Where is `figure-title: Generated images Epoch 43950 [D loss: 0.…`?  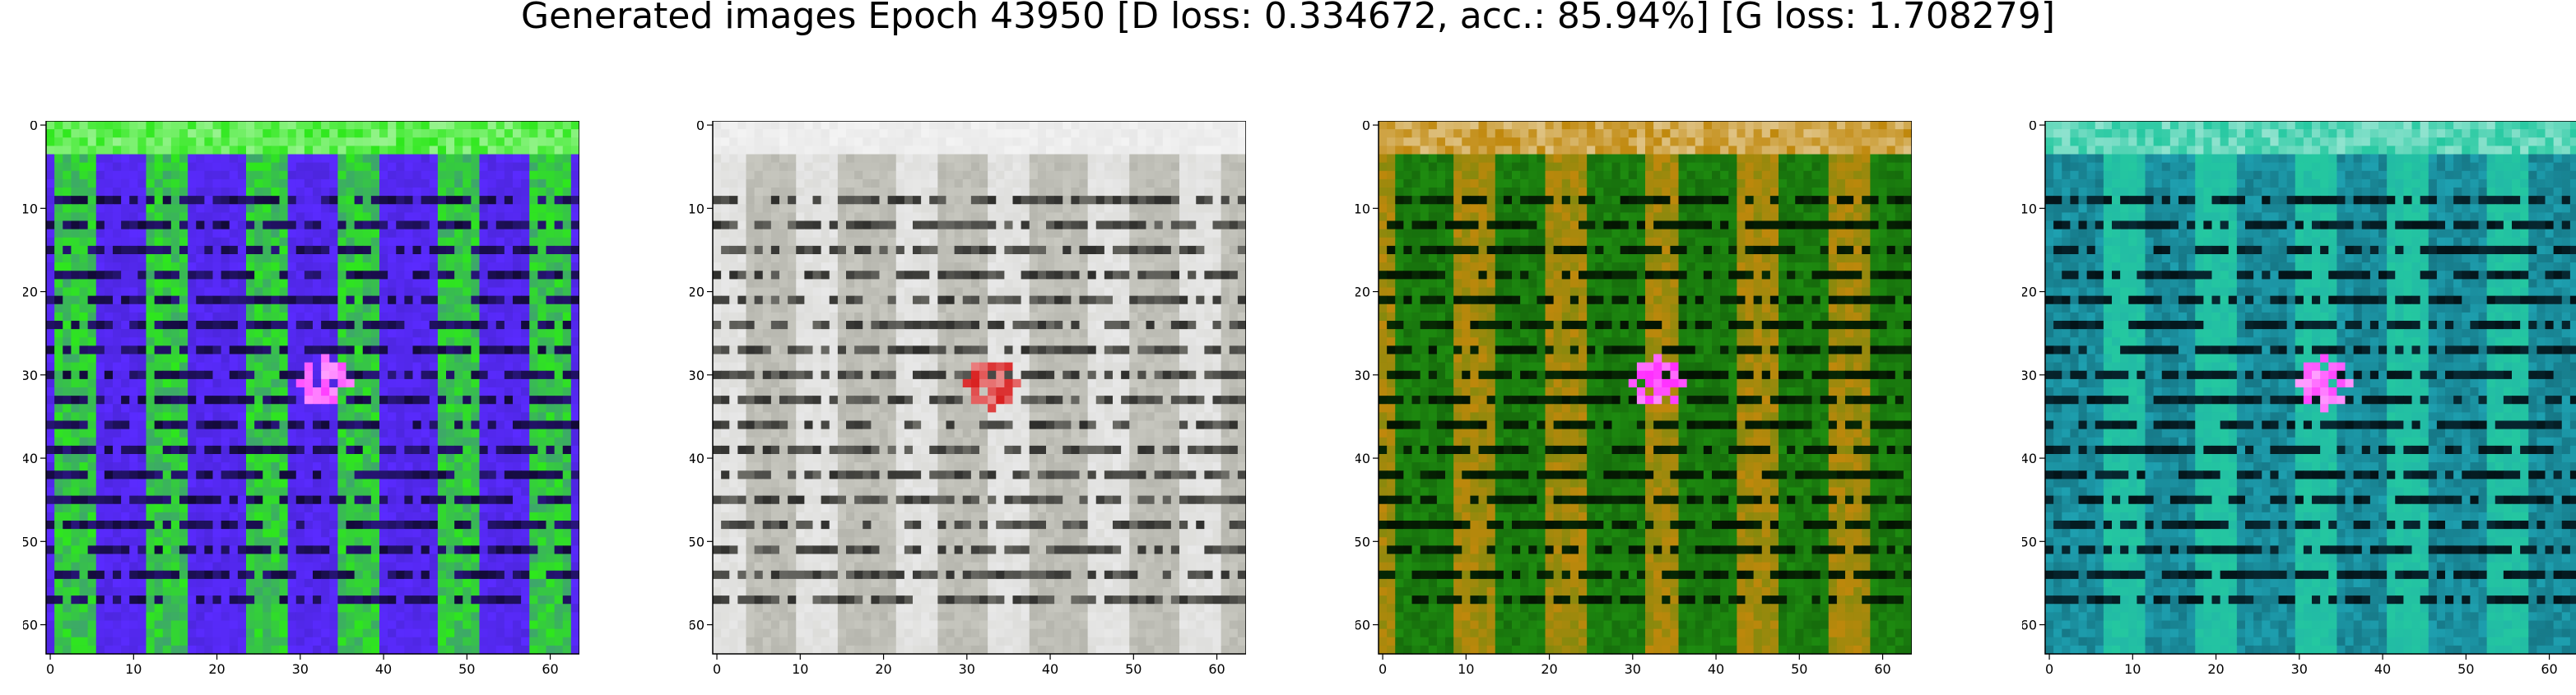 figure-title: Generated images Epoch 43950 [D loss: 0.… is located at coordinates (1288, 18).